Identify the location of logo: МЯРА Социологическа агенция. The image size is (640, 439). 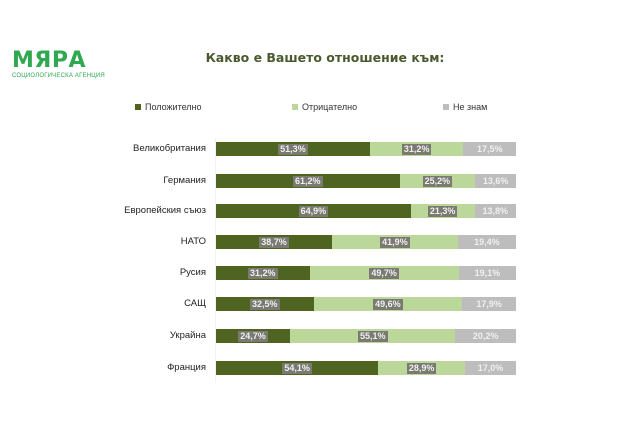
(58, 64).